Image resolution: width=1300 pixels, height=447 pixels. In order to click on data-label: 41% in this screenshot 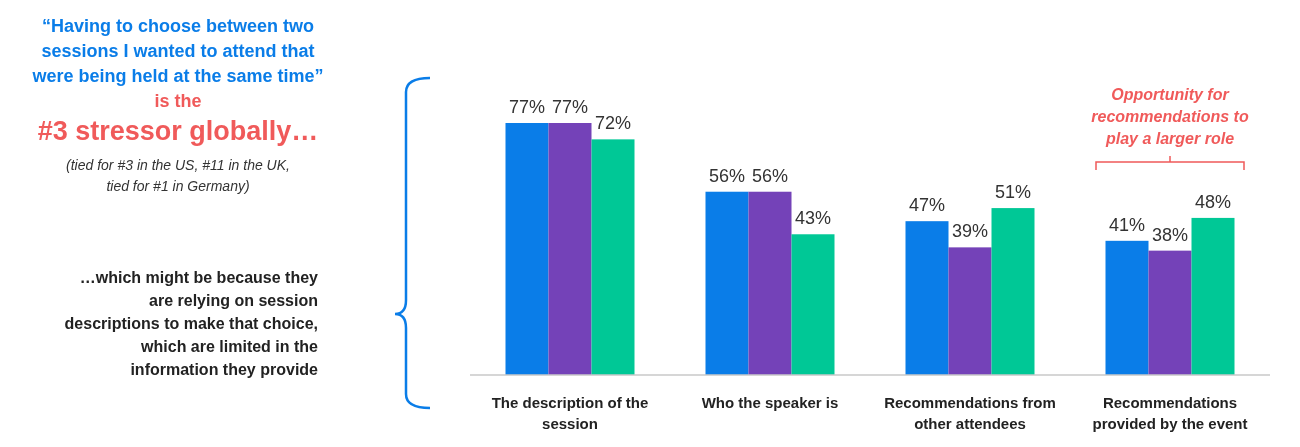, I will do `click(1127, 224)`.